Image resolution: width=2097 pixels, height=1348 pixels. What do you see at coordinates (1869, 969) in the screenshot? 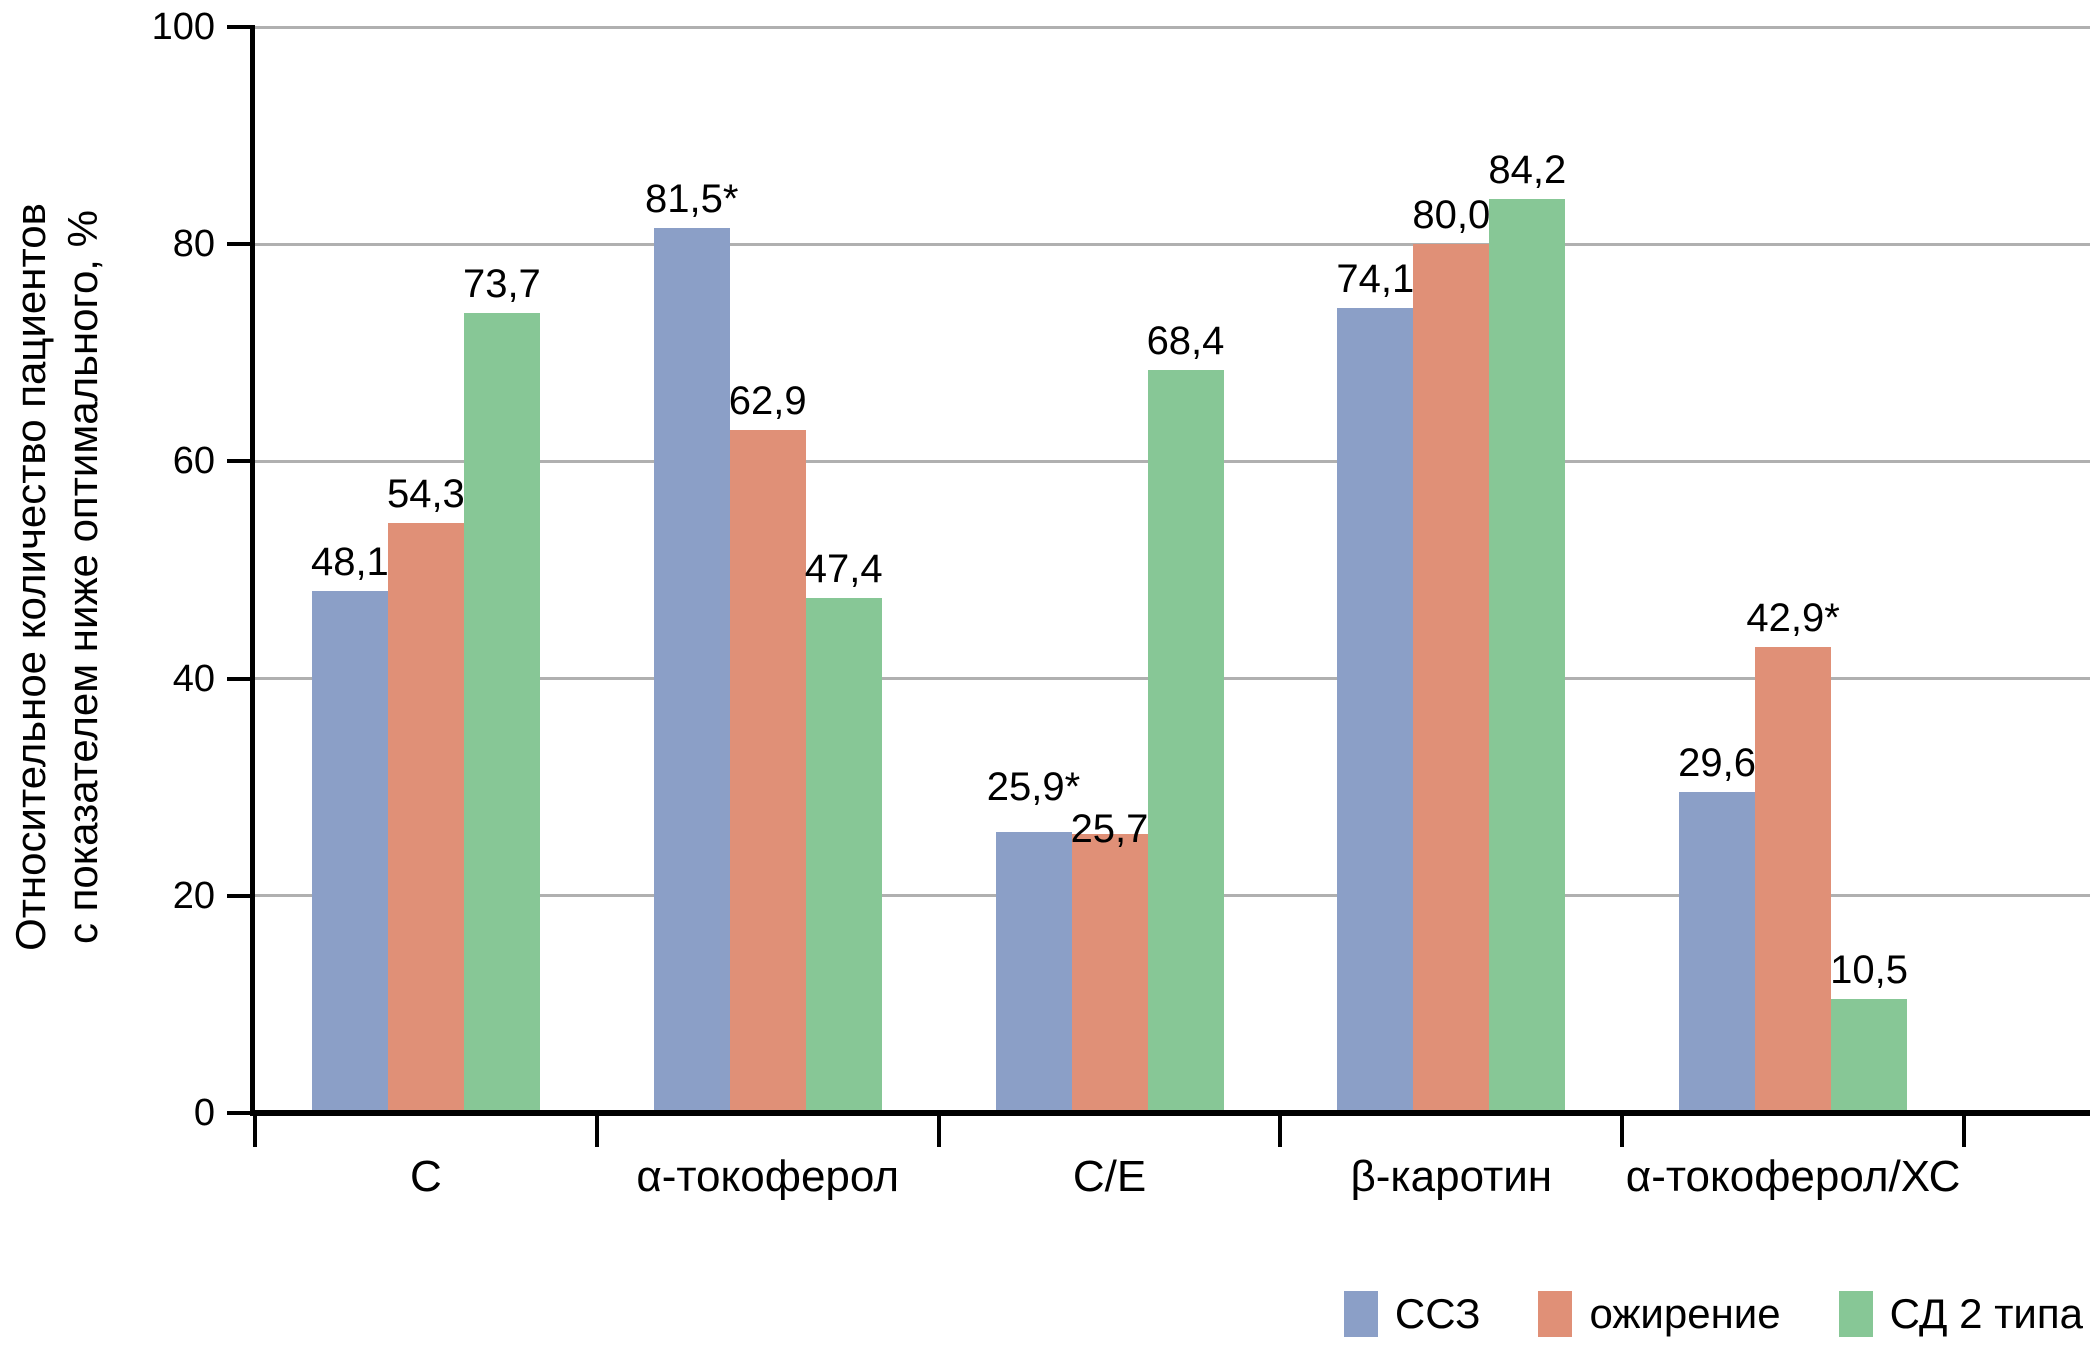
I see `bar-value-label: 10,5` at bounding box center [1869, 969].